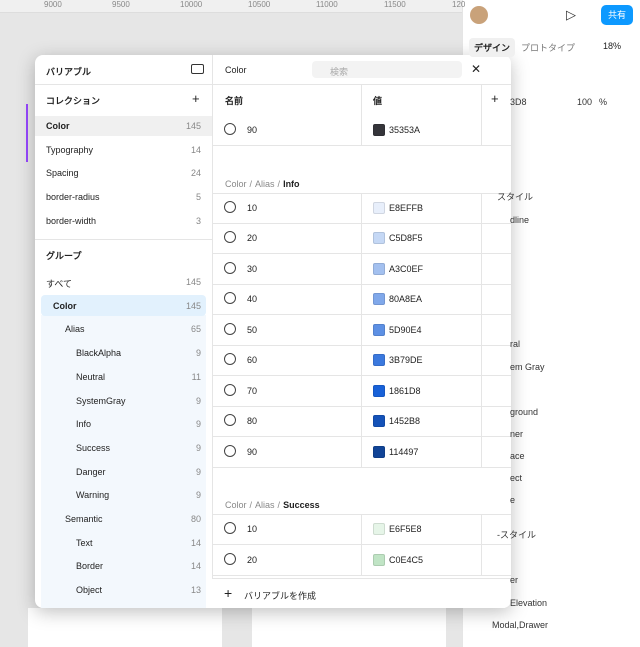  I want to click on panel-text: ral, so click(515, 344).